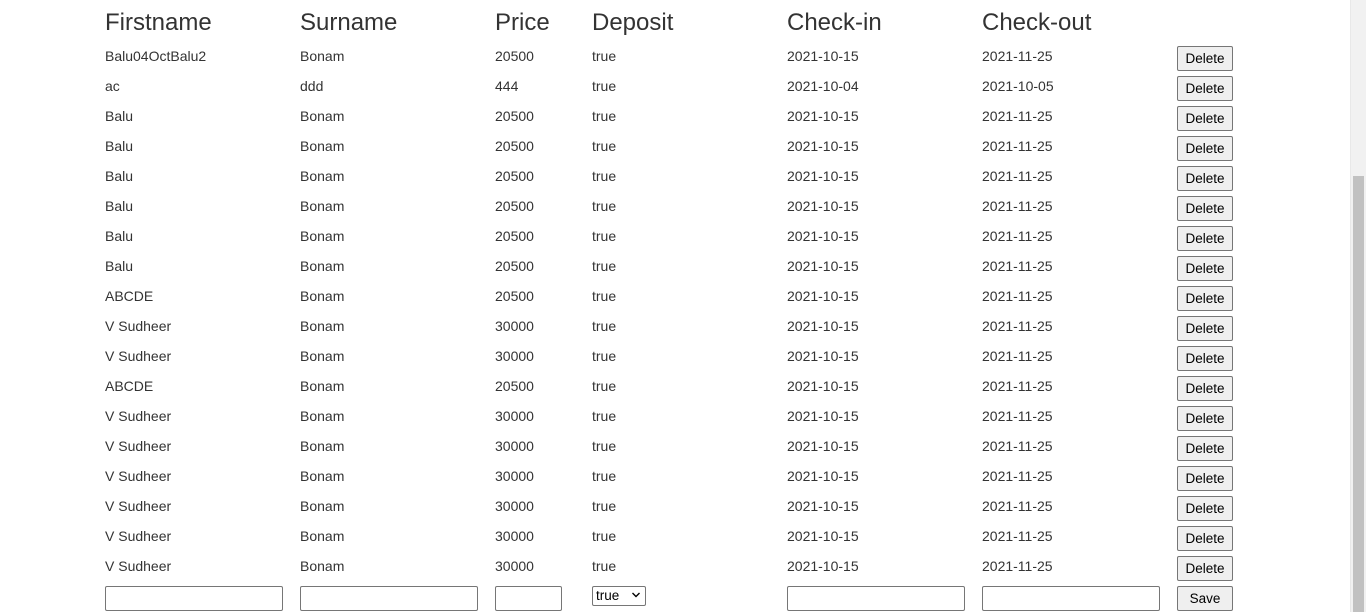  What do you see at coordinates (158, 22) in the screenshot?
I see `header-firstname: Firstname` at bounding box center [158, 22].